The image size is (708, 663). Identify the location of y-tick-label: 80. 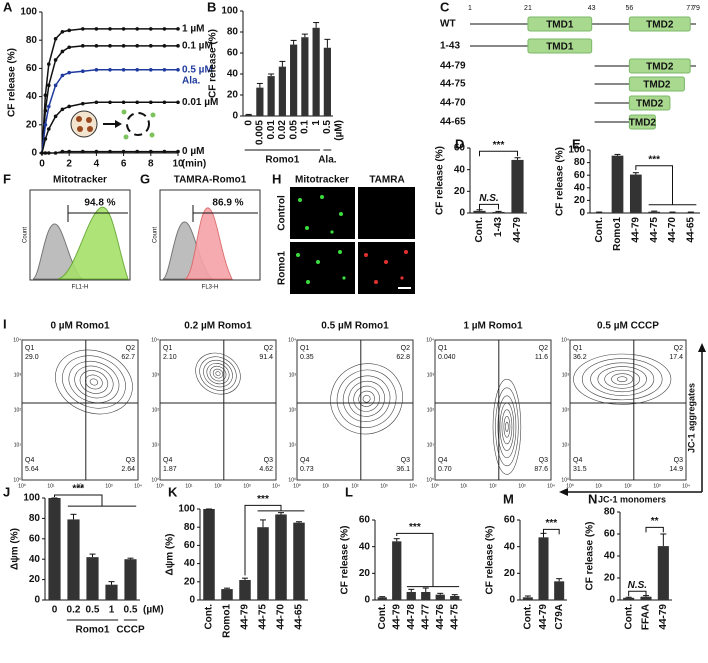
(233, 32).